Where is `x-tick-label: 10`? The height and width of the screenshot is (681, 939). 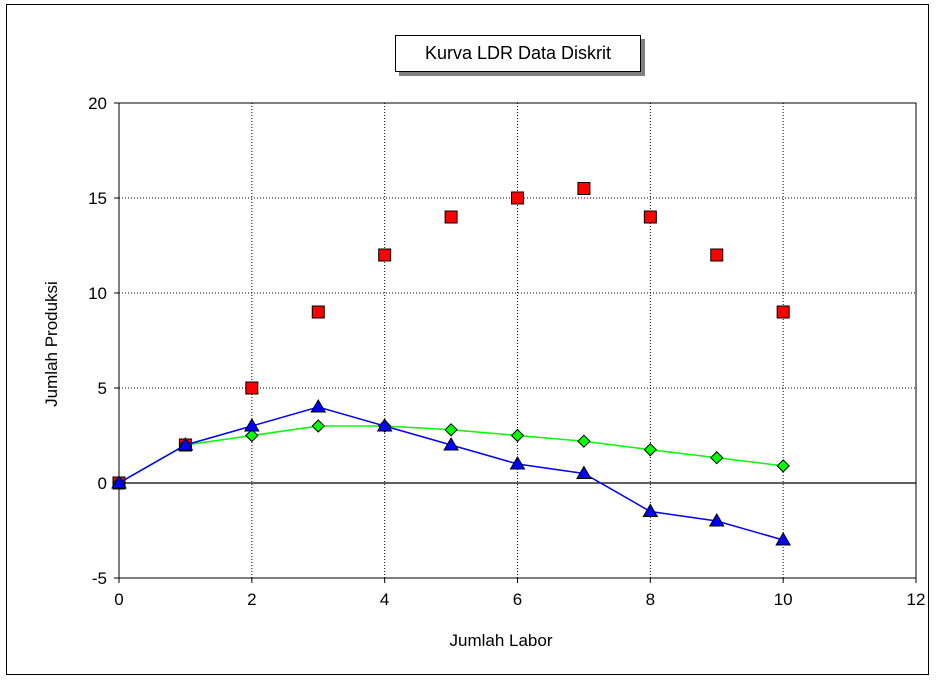 x-tick-label: 10 is located at coordinates (783, 599).